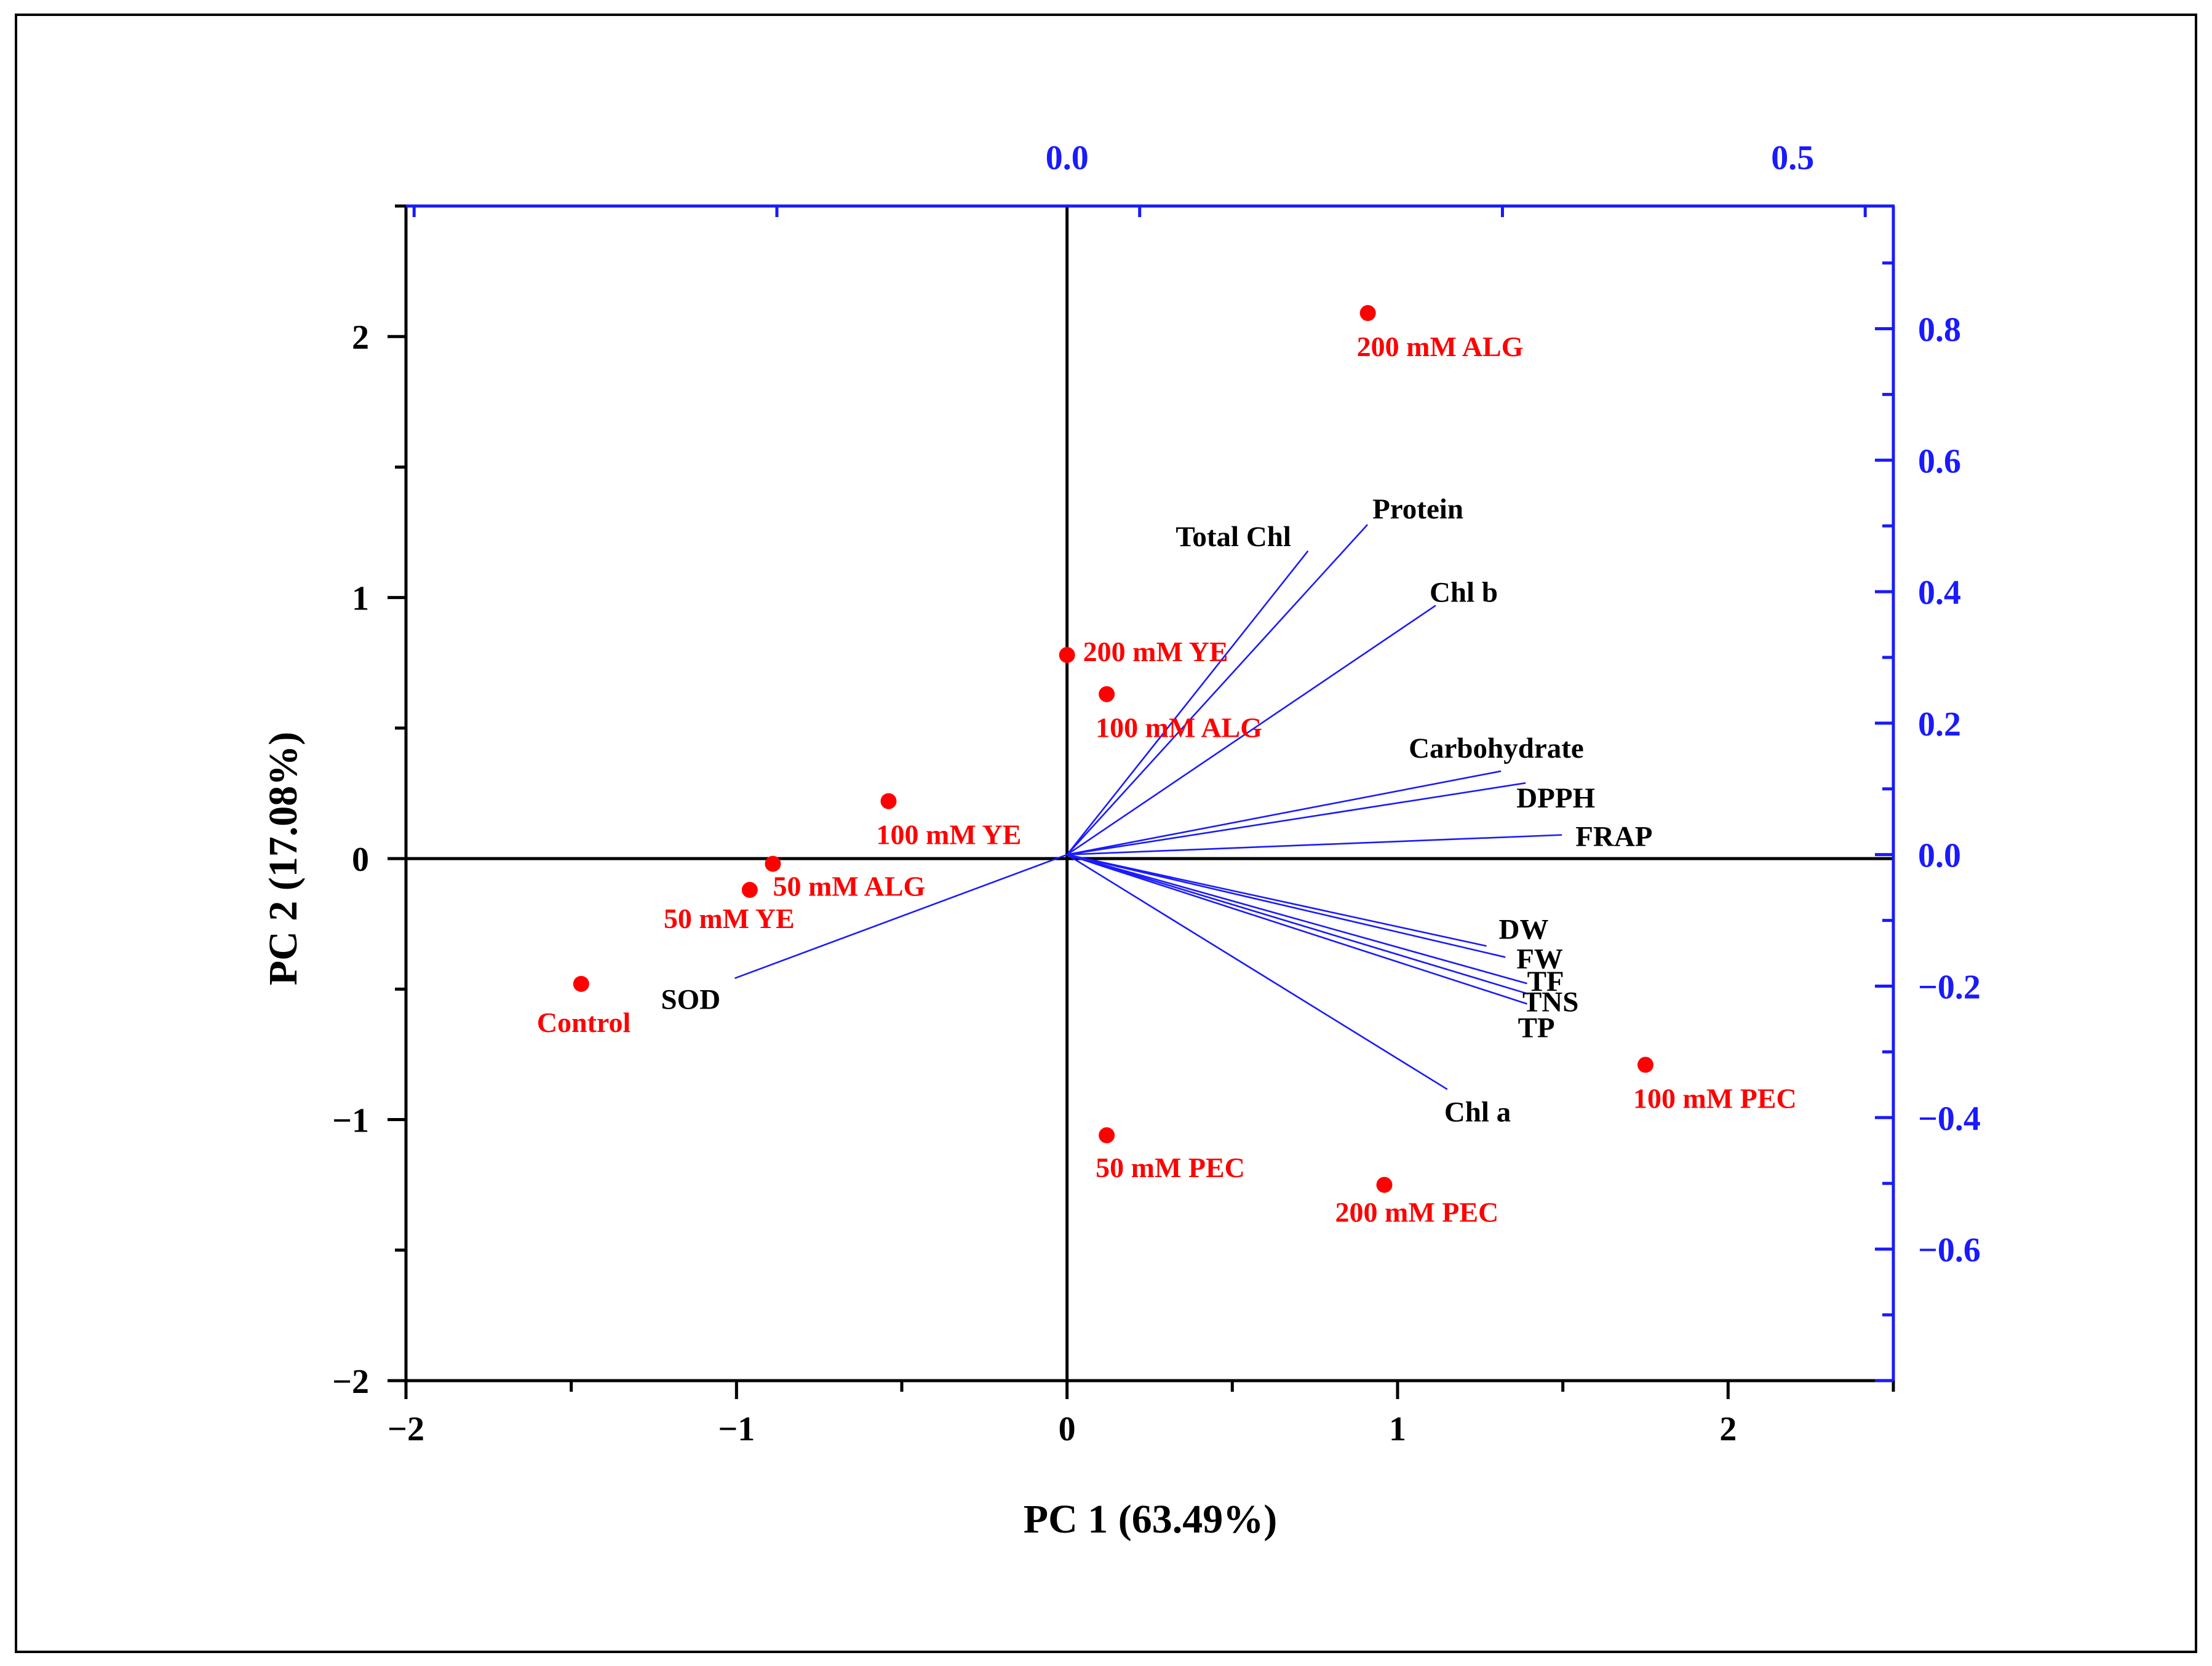  What do you see at coordinates (1793, 158) in the screenshot?
I see `top-tick-label: 0.5` at bounding box center [1793, 158].